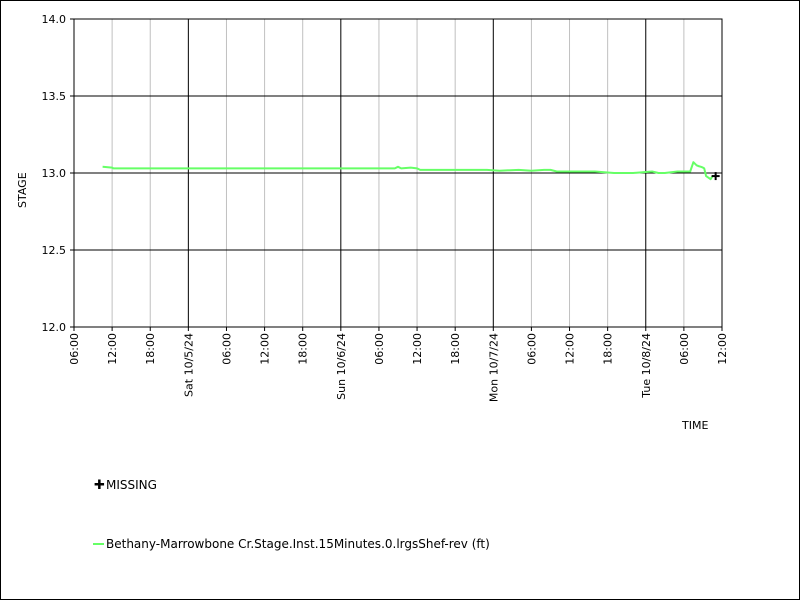 Image resolution: width=800 pixels, height=601 pixels. What do you see at coordinates (188, 365) in the screenshot?
I see `x-tick-label: Sat 10/5/24` at bounding box center [188, 365].